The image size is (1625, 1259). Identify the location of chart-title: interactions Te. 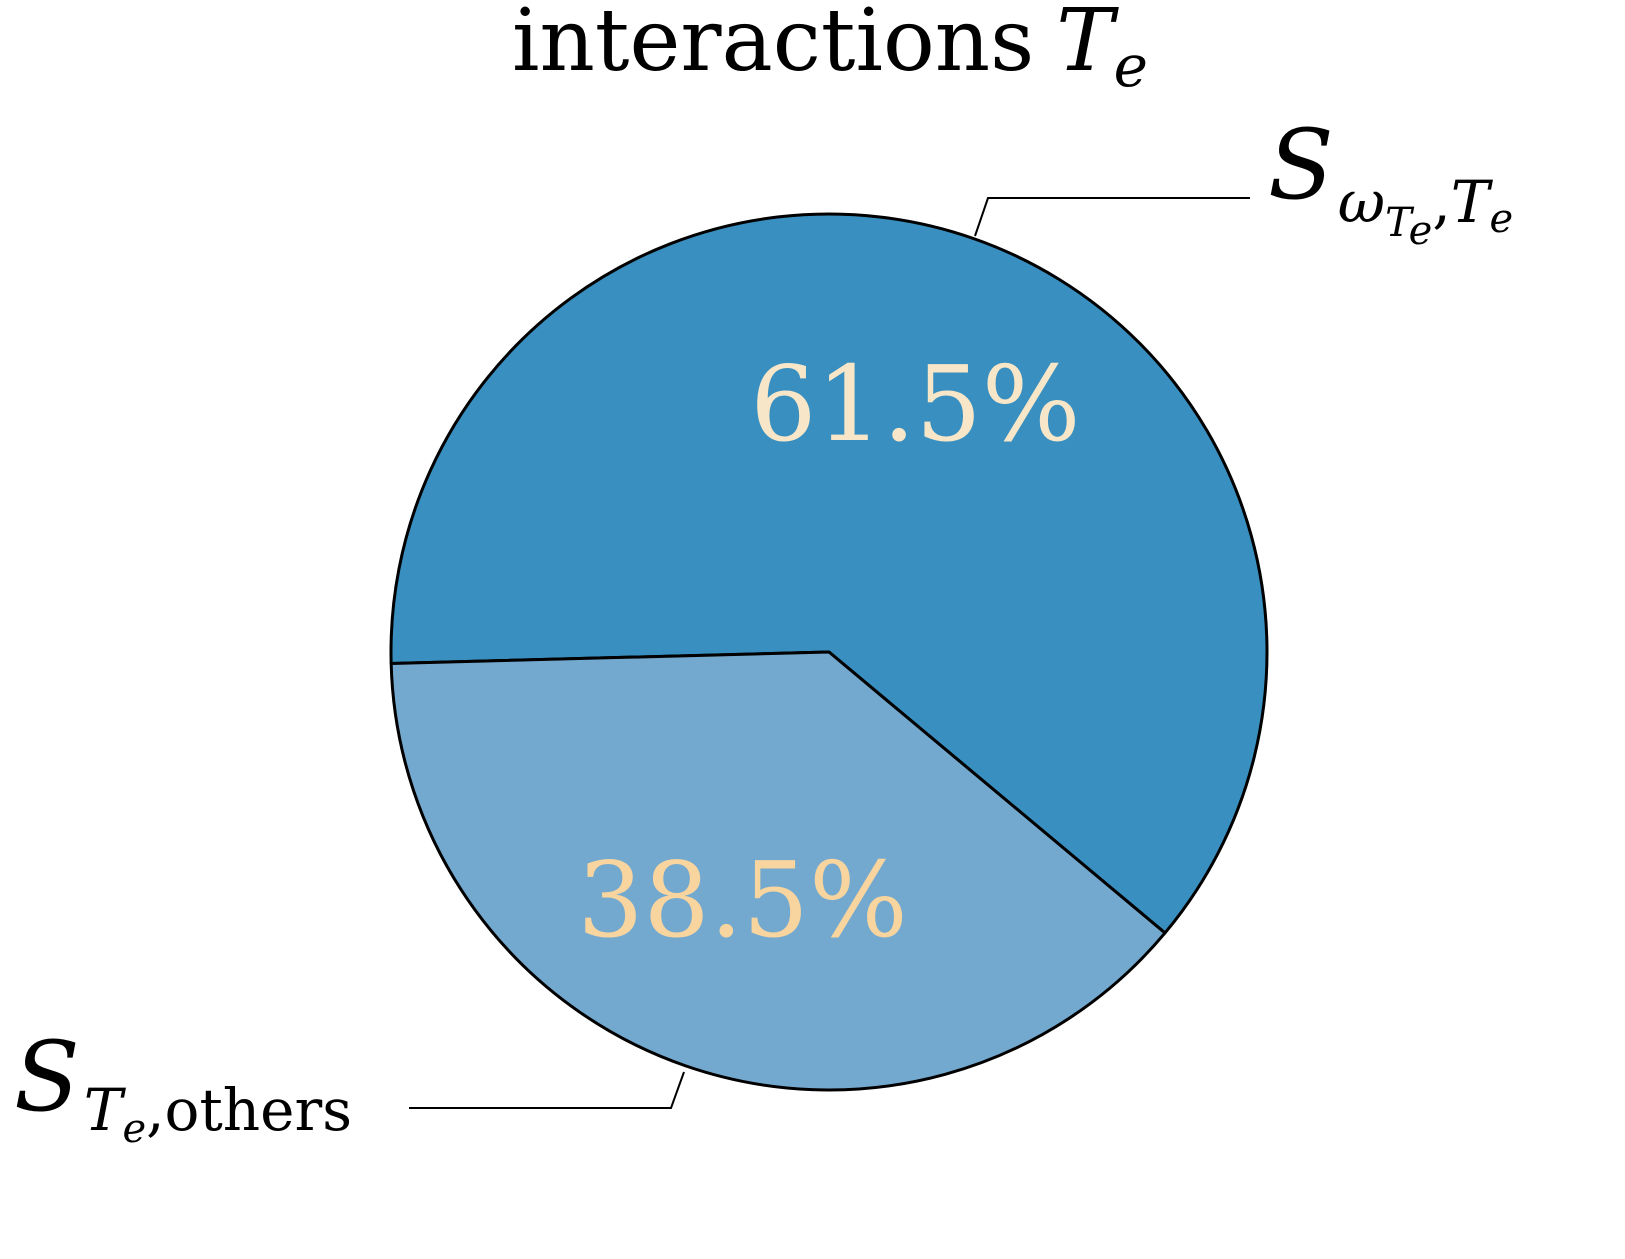
(830, 50).